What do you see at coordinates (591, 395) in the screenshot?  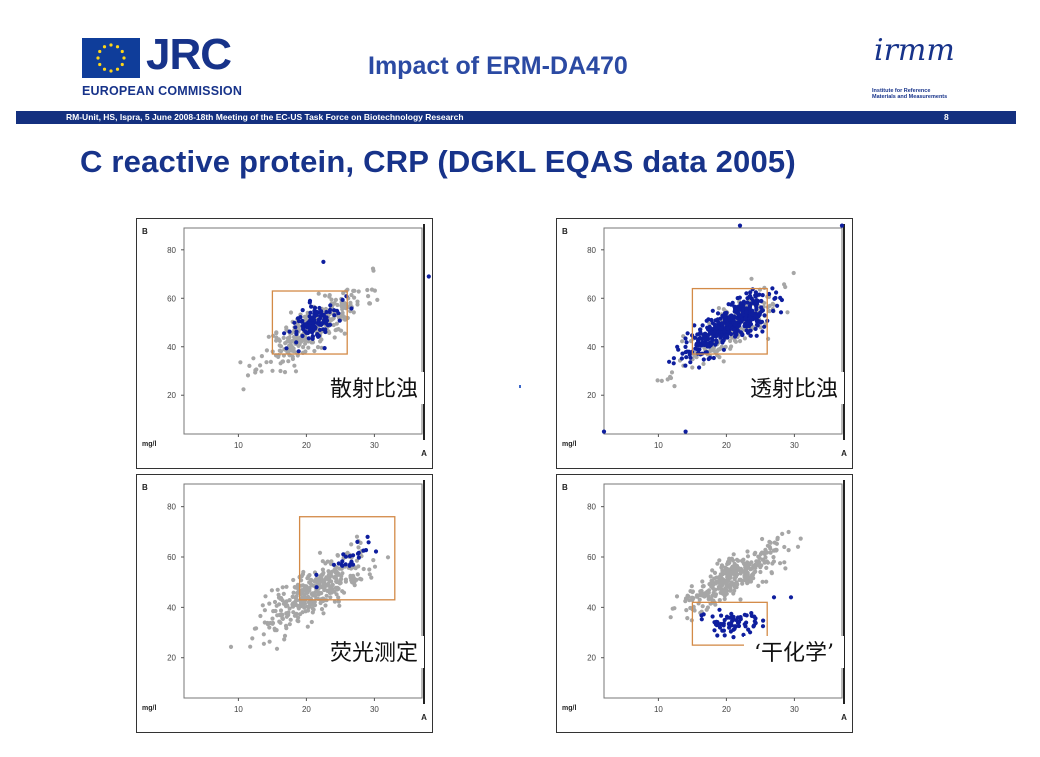 I see `y-tick-label: 20` at bounding box center [591, 395].